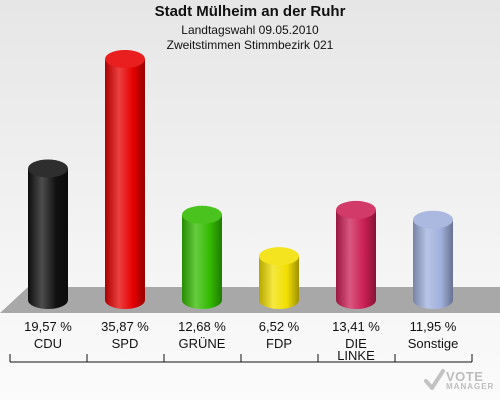 The height and width of the screenshot is (400, 500). What do you see at coordinates (356, 349) in the screenshot?
I see `category-label-die-linke: DIE LINKE` at bounding box center [356, 349].